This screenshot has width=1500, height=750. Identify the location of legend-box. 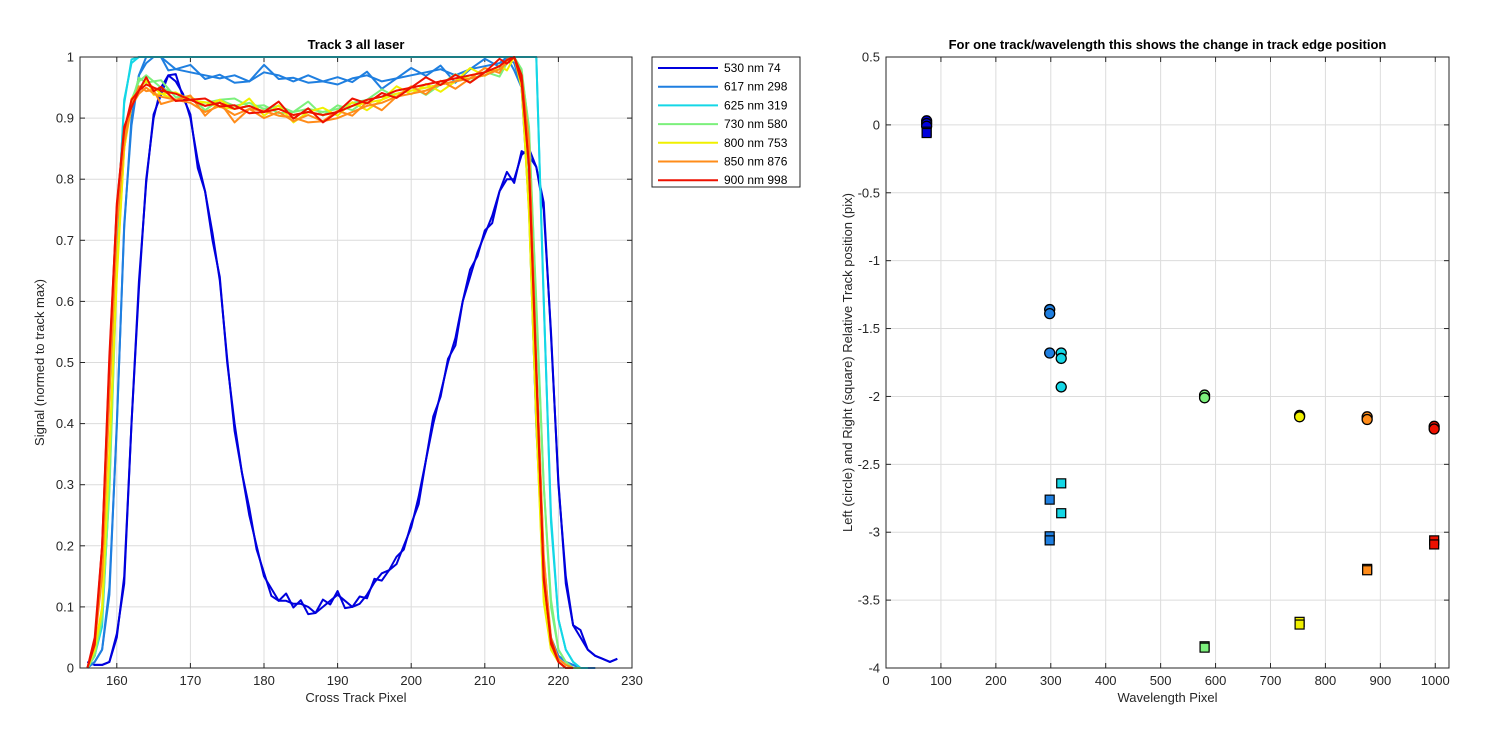
(726, 122).